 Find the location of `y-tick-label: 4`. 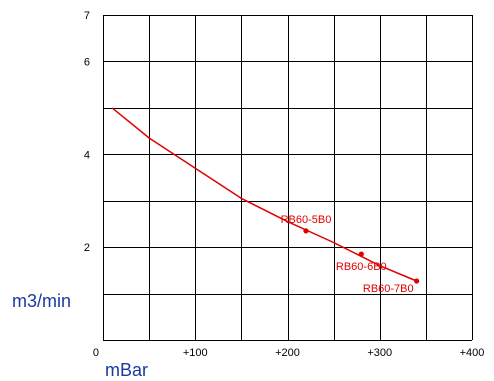

y-tick-label: 4 is located at coordinates (87, 155).